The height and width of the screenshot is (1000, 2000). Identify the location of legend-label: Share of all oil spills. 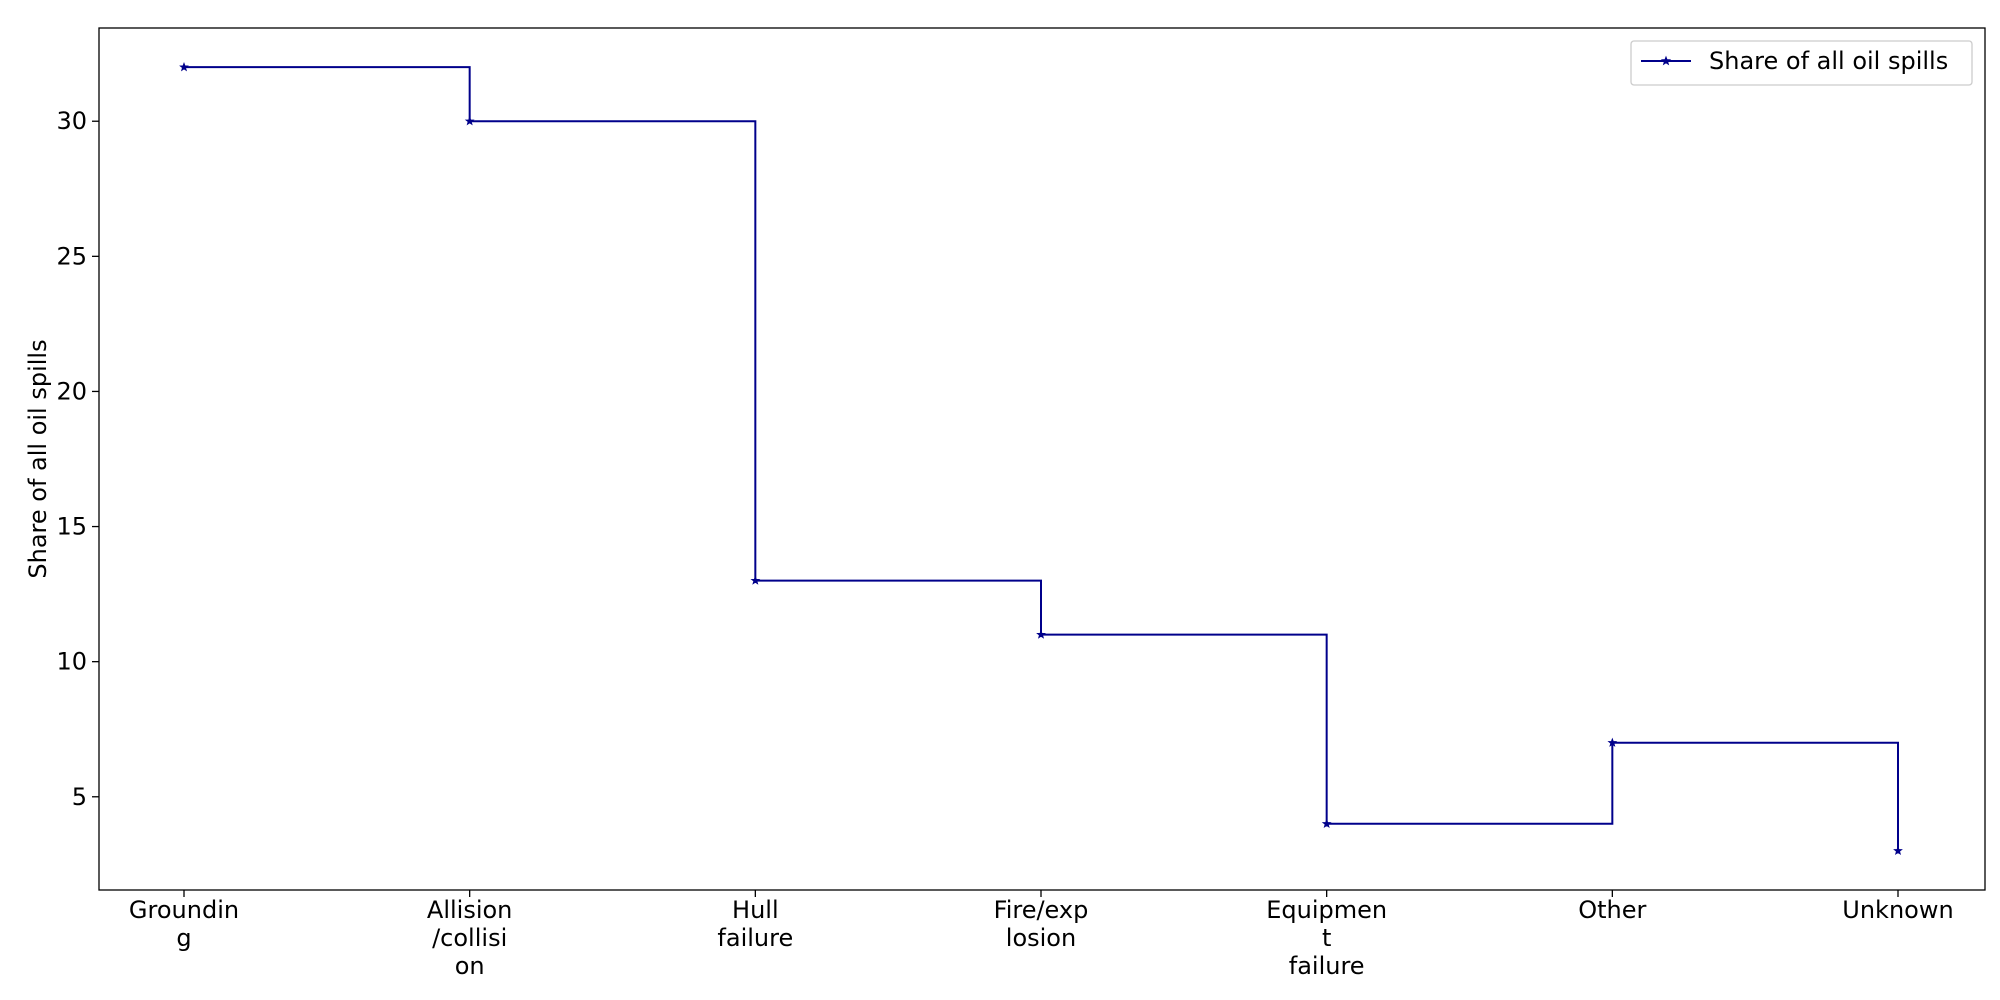
(1828, 61).